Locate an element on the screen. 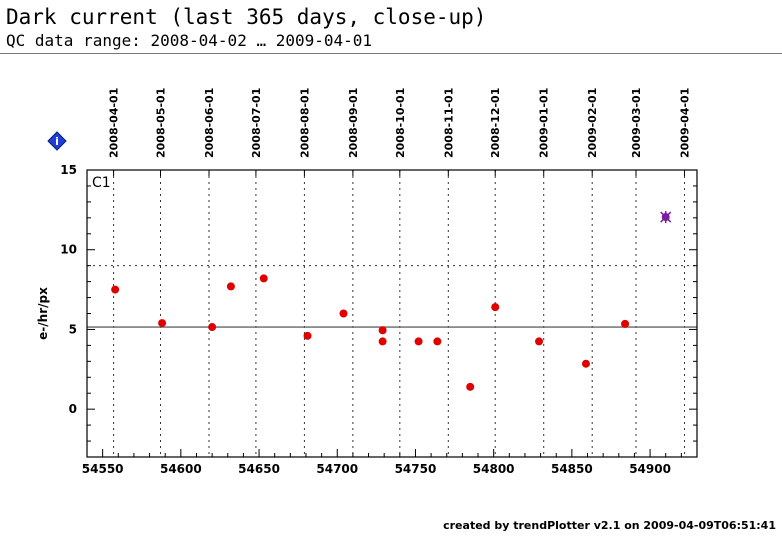 Image resolution: width=782 pixels, height=542 pixels. info-diamond-shape is located at coordinates (57, 141).